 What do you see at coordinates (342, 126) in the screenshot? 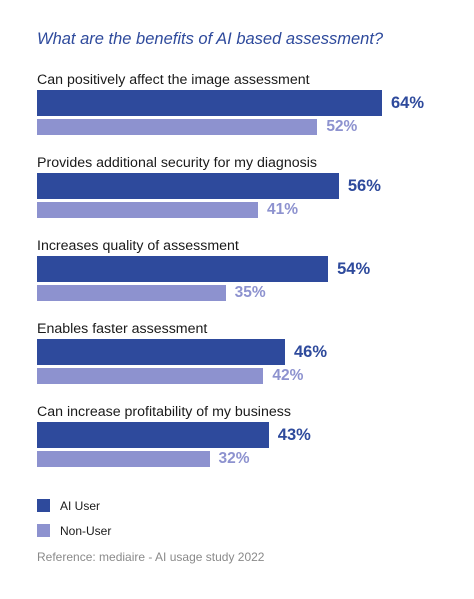
I see `value-label-non-user: 52%` at bounding box center [342, 126].